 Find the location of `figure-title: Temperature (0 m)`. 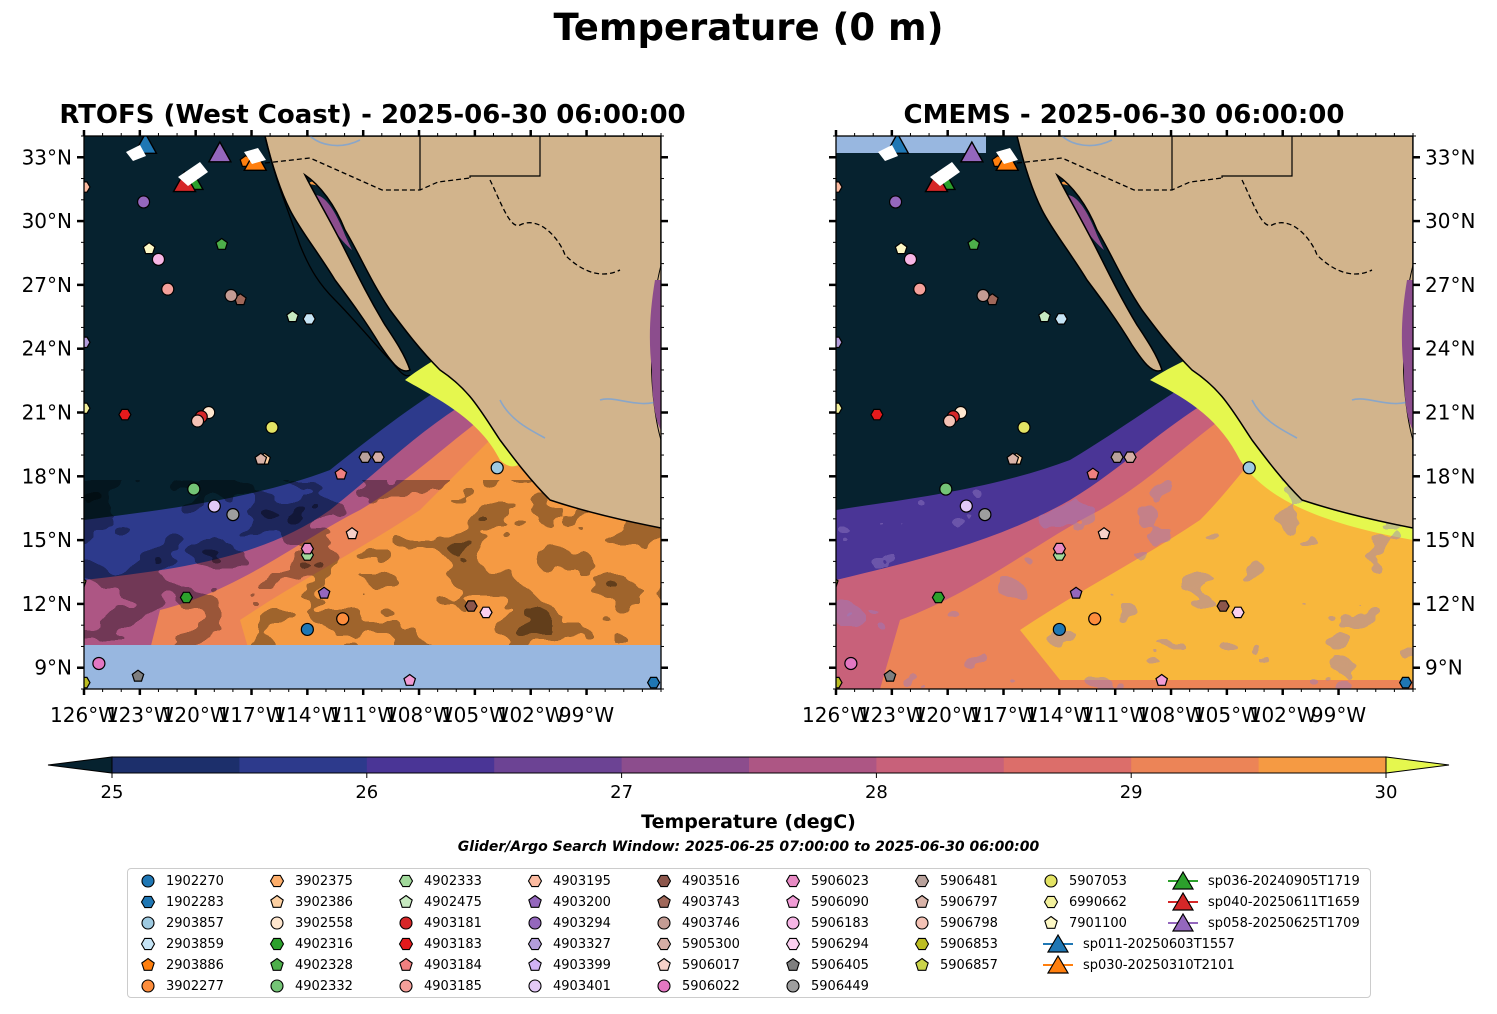

figure-title: Temperature (0 m) is located at coordinates (748, 27).